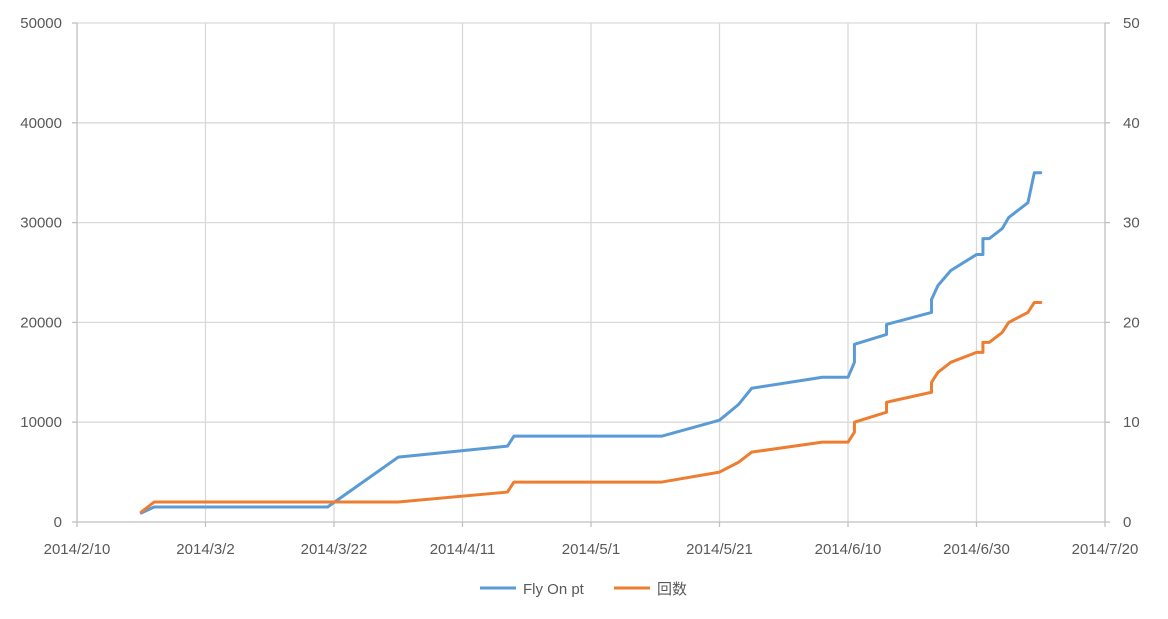  Describe the element at coordinates (1131, 223) in the screenshot. I see `y-right-tick-label: 30` at that location.